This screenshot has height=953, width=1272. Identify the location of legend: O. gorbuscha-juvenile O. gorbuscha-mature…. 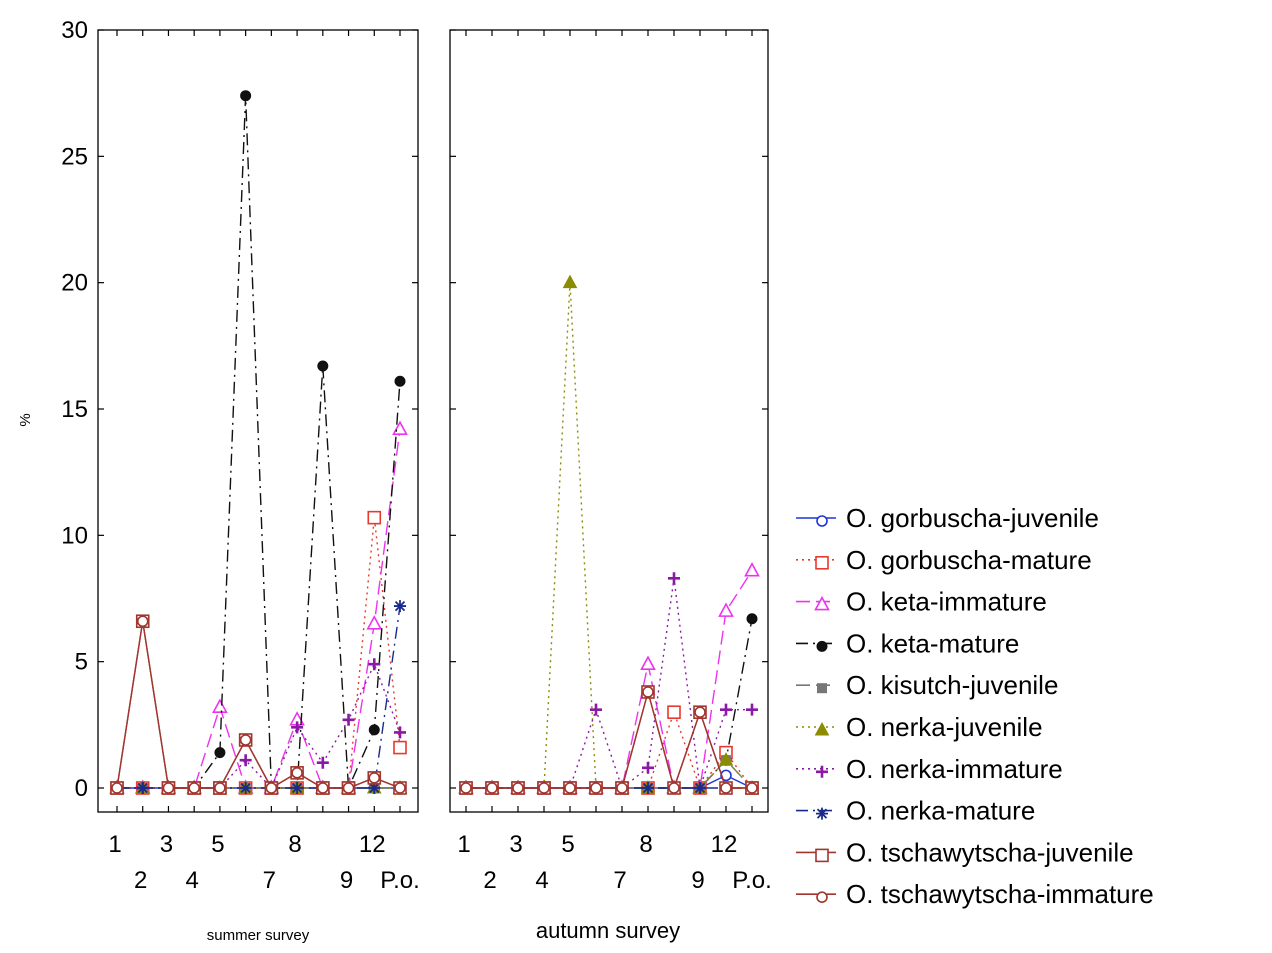
(975, 706).